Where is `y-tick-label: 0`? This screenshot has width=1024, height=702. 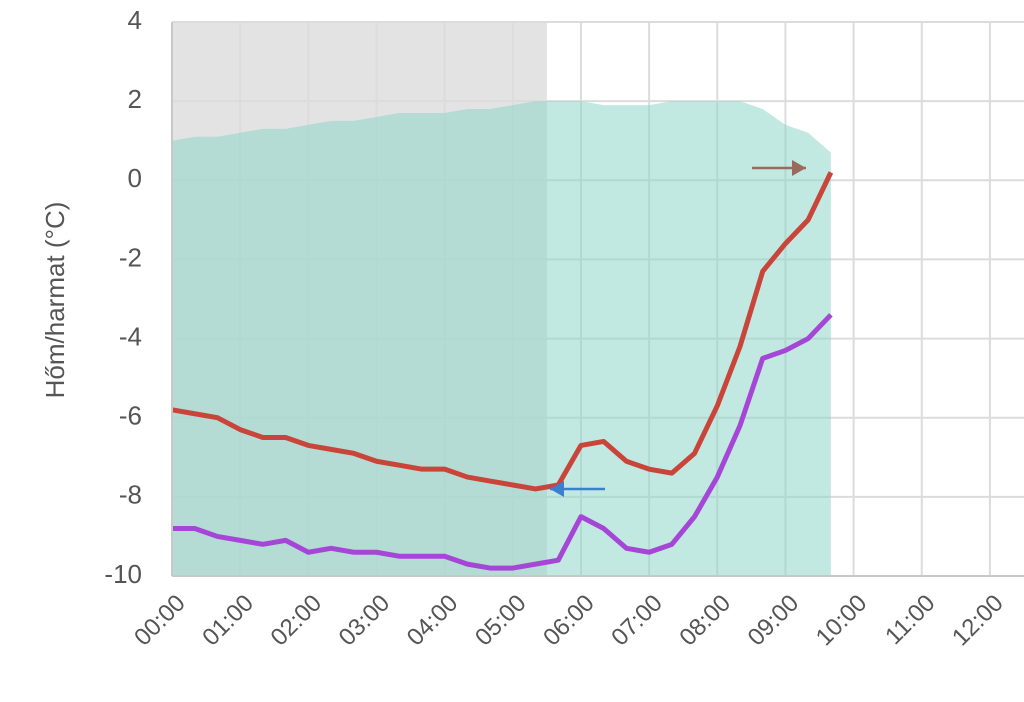
y-tick-label: 0 is located at coordinates (135, 178).